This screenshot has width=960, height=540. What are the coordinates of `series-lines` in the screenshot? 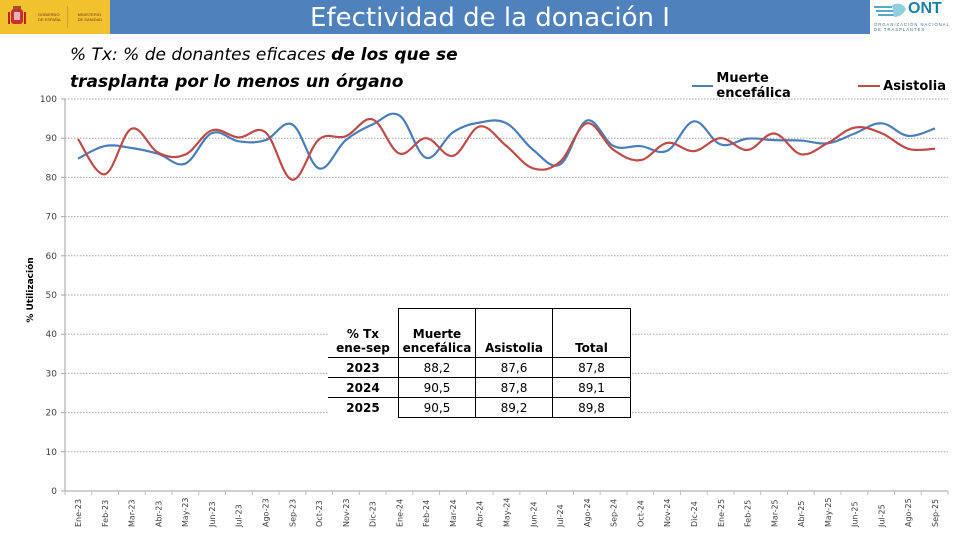 It's located at (506, 146).